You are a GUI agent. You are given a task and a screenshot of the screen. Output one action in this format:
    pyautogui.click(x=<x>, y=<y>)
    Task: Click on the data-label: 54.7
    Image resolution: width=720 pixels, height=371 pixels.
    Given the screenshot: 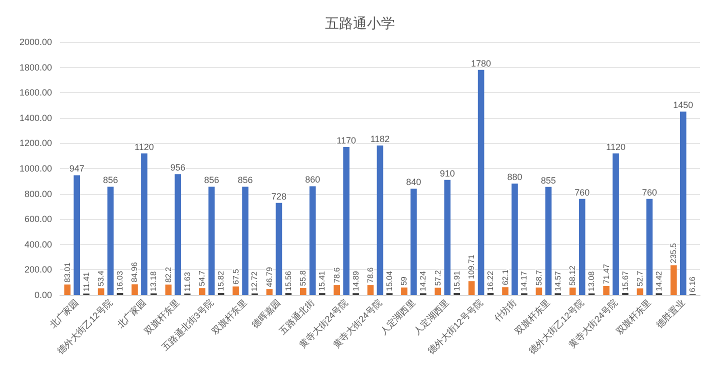 What is the action you would take?
    pyautogui.click(x=202, y=278)
    